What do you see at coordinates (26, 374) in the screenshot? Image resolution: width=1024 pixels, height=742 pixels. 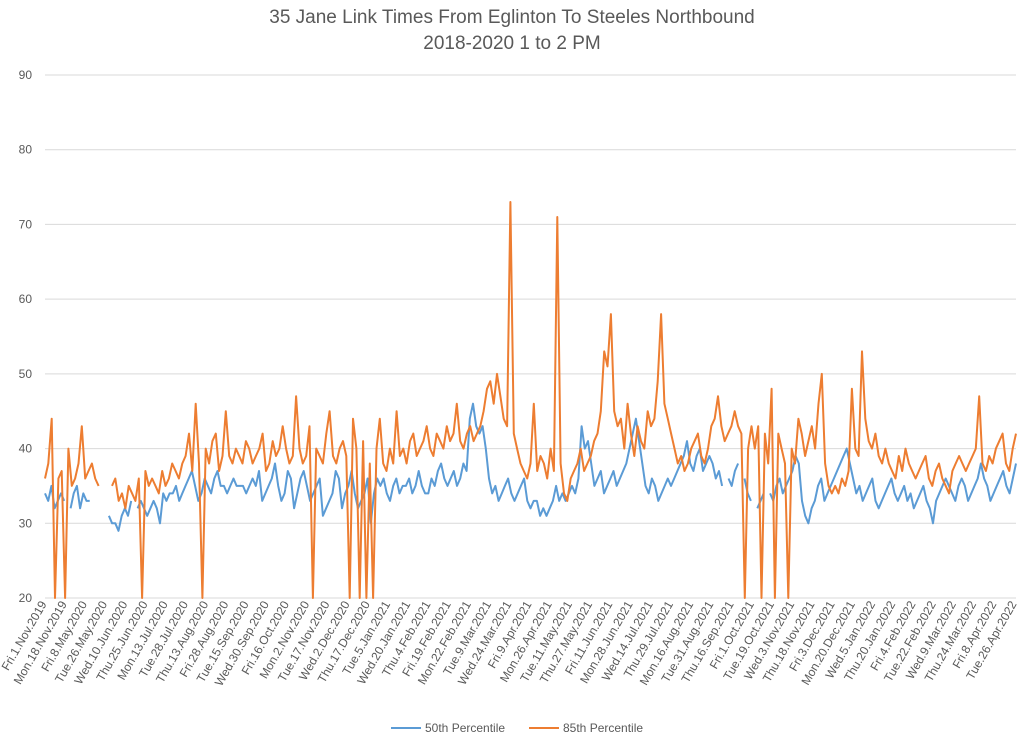 I see `y-tick-label: 50` at bounding box center [26, 374].